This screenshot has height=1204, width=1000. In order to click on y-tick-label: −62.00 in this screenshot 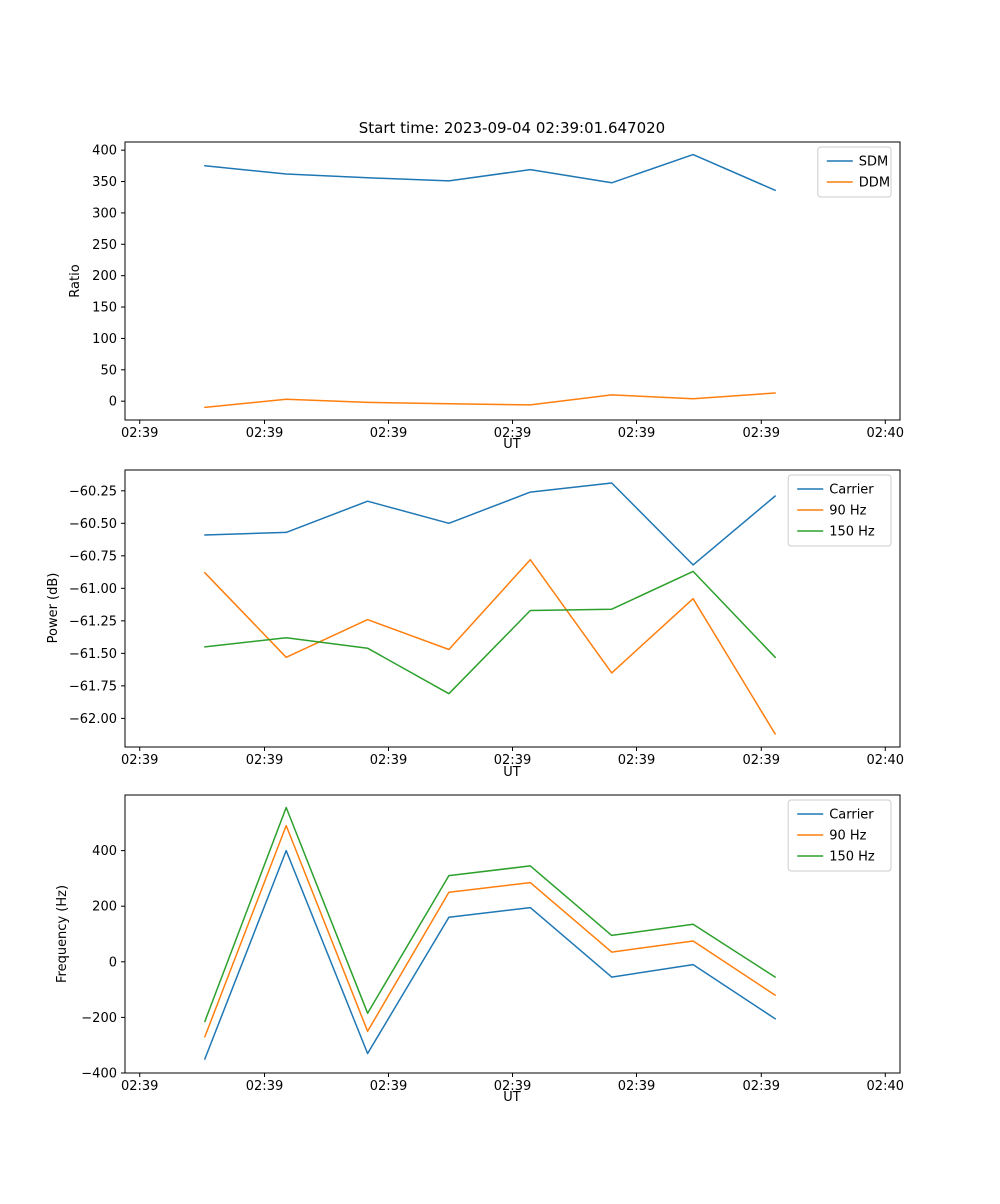, I will do `click(93, 719)`.